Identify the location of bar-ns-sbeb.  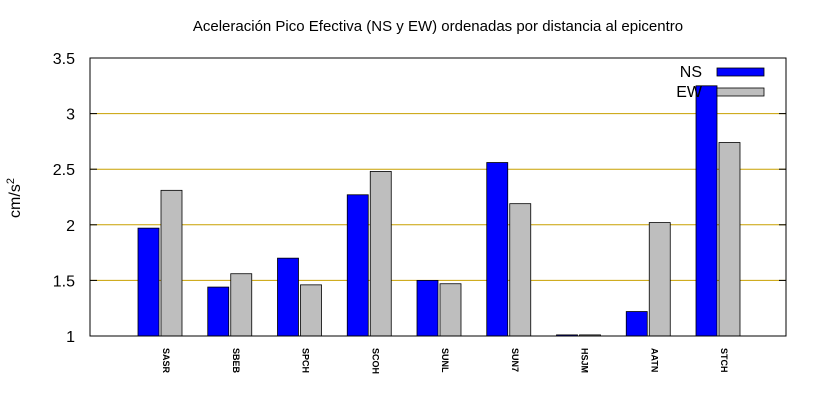
(218, 311).